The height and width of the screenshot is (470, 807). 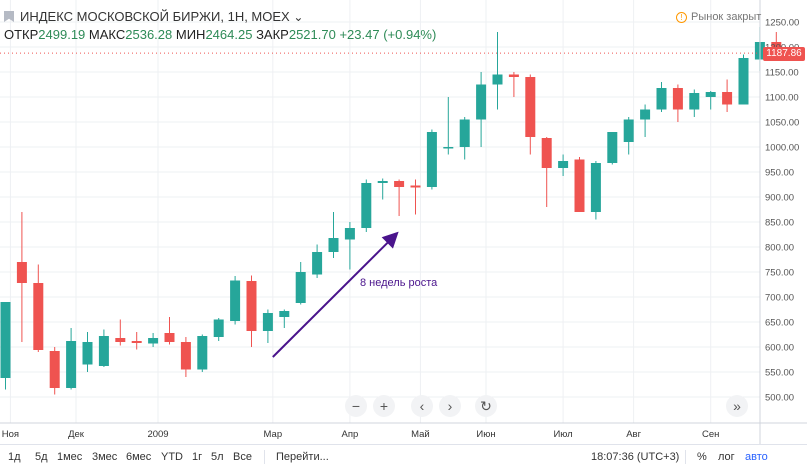 What do you see at coordinates (388, 34) in the screenshot?
I see `change-value: +23.47 (+0.94%)` at bounding box center [388, 34].